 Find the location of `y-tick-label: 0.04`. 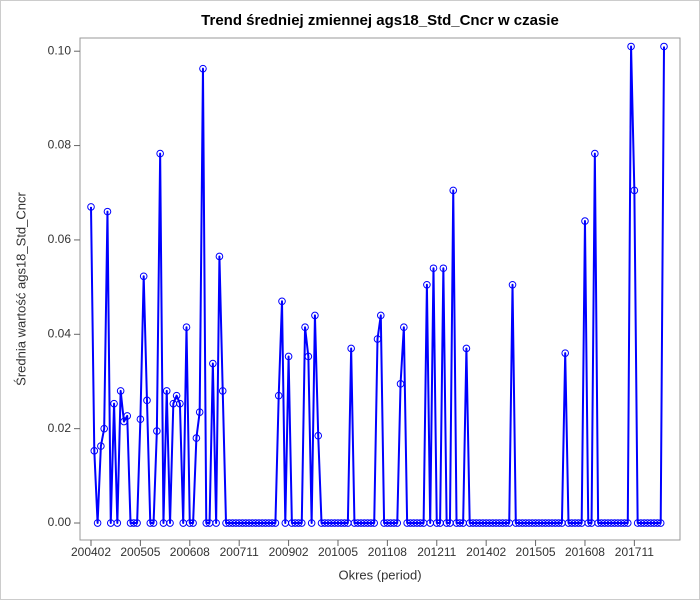

y-tick-label: 0.04 is located at coordinates (60, 333).